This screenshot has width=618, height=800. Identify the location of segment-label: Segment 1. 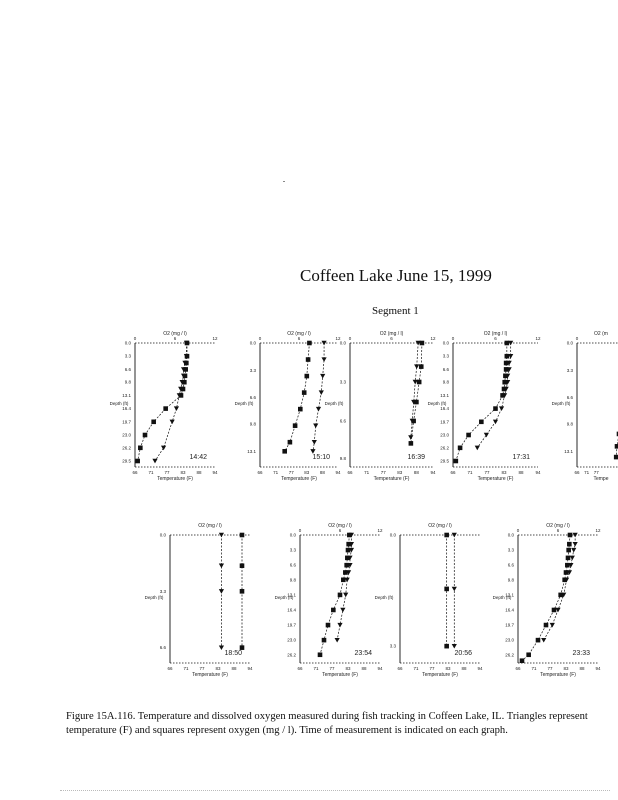
(395, 311).